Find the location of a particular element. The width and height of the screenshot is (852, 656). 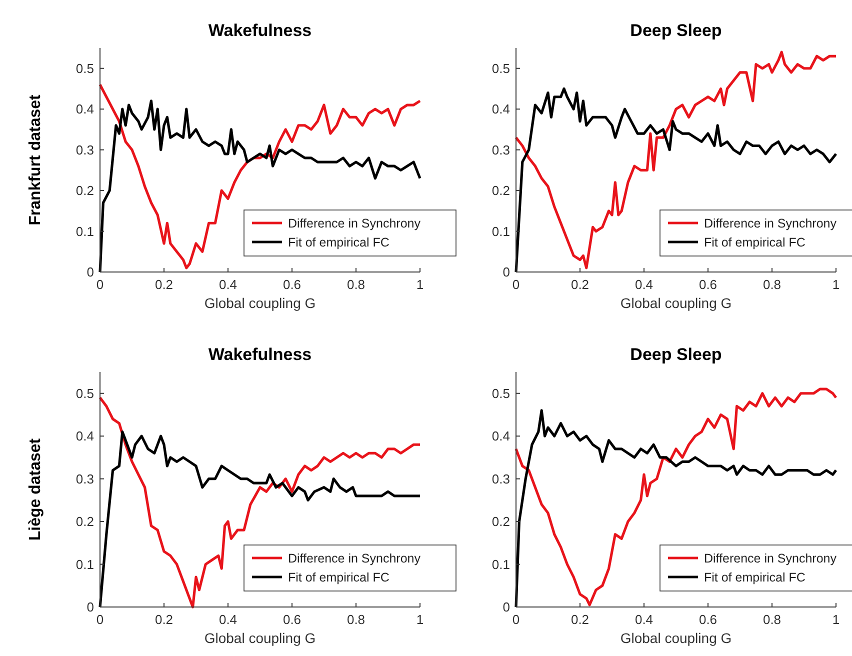

y-axis-title: Frankfurt dataset is located at coordinates (35, 160).